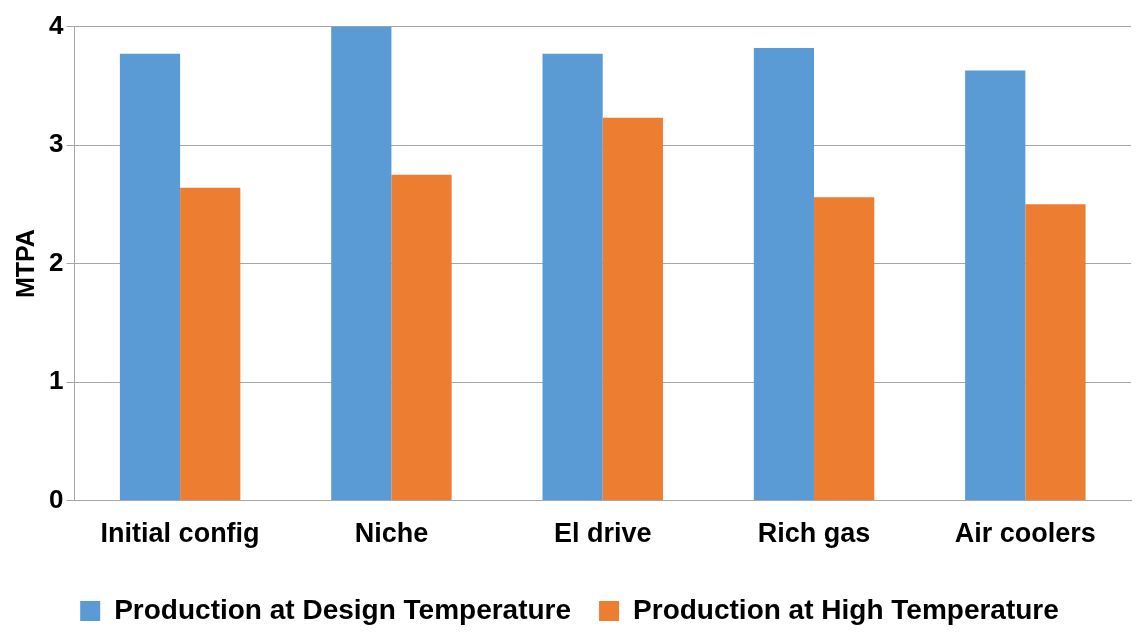 The width and height of the screenshot is (1143, 643). I want to click on legend-label: Production at High Temperature, so click(846, 609).